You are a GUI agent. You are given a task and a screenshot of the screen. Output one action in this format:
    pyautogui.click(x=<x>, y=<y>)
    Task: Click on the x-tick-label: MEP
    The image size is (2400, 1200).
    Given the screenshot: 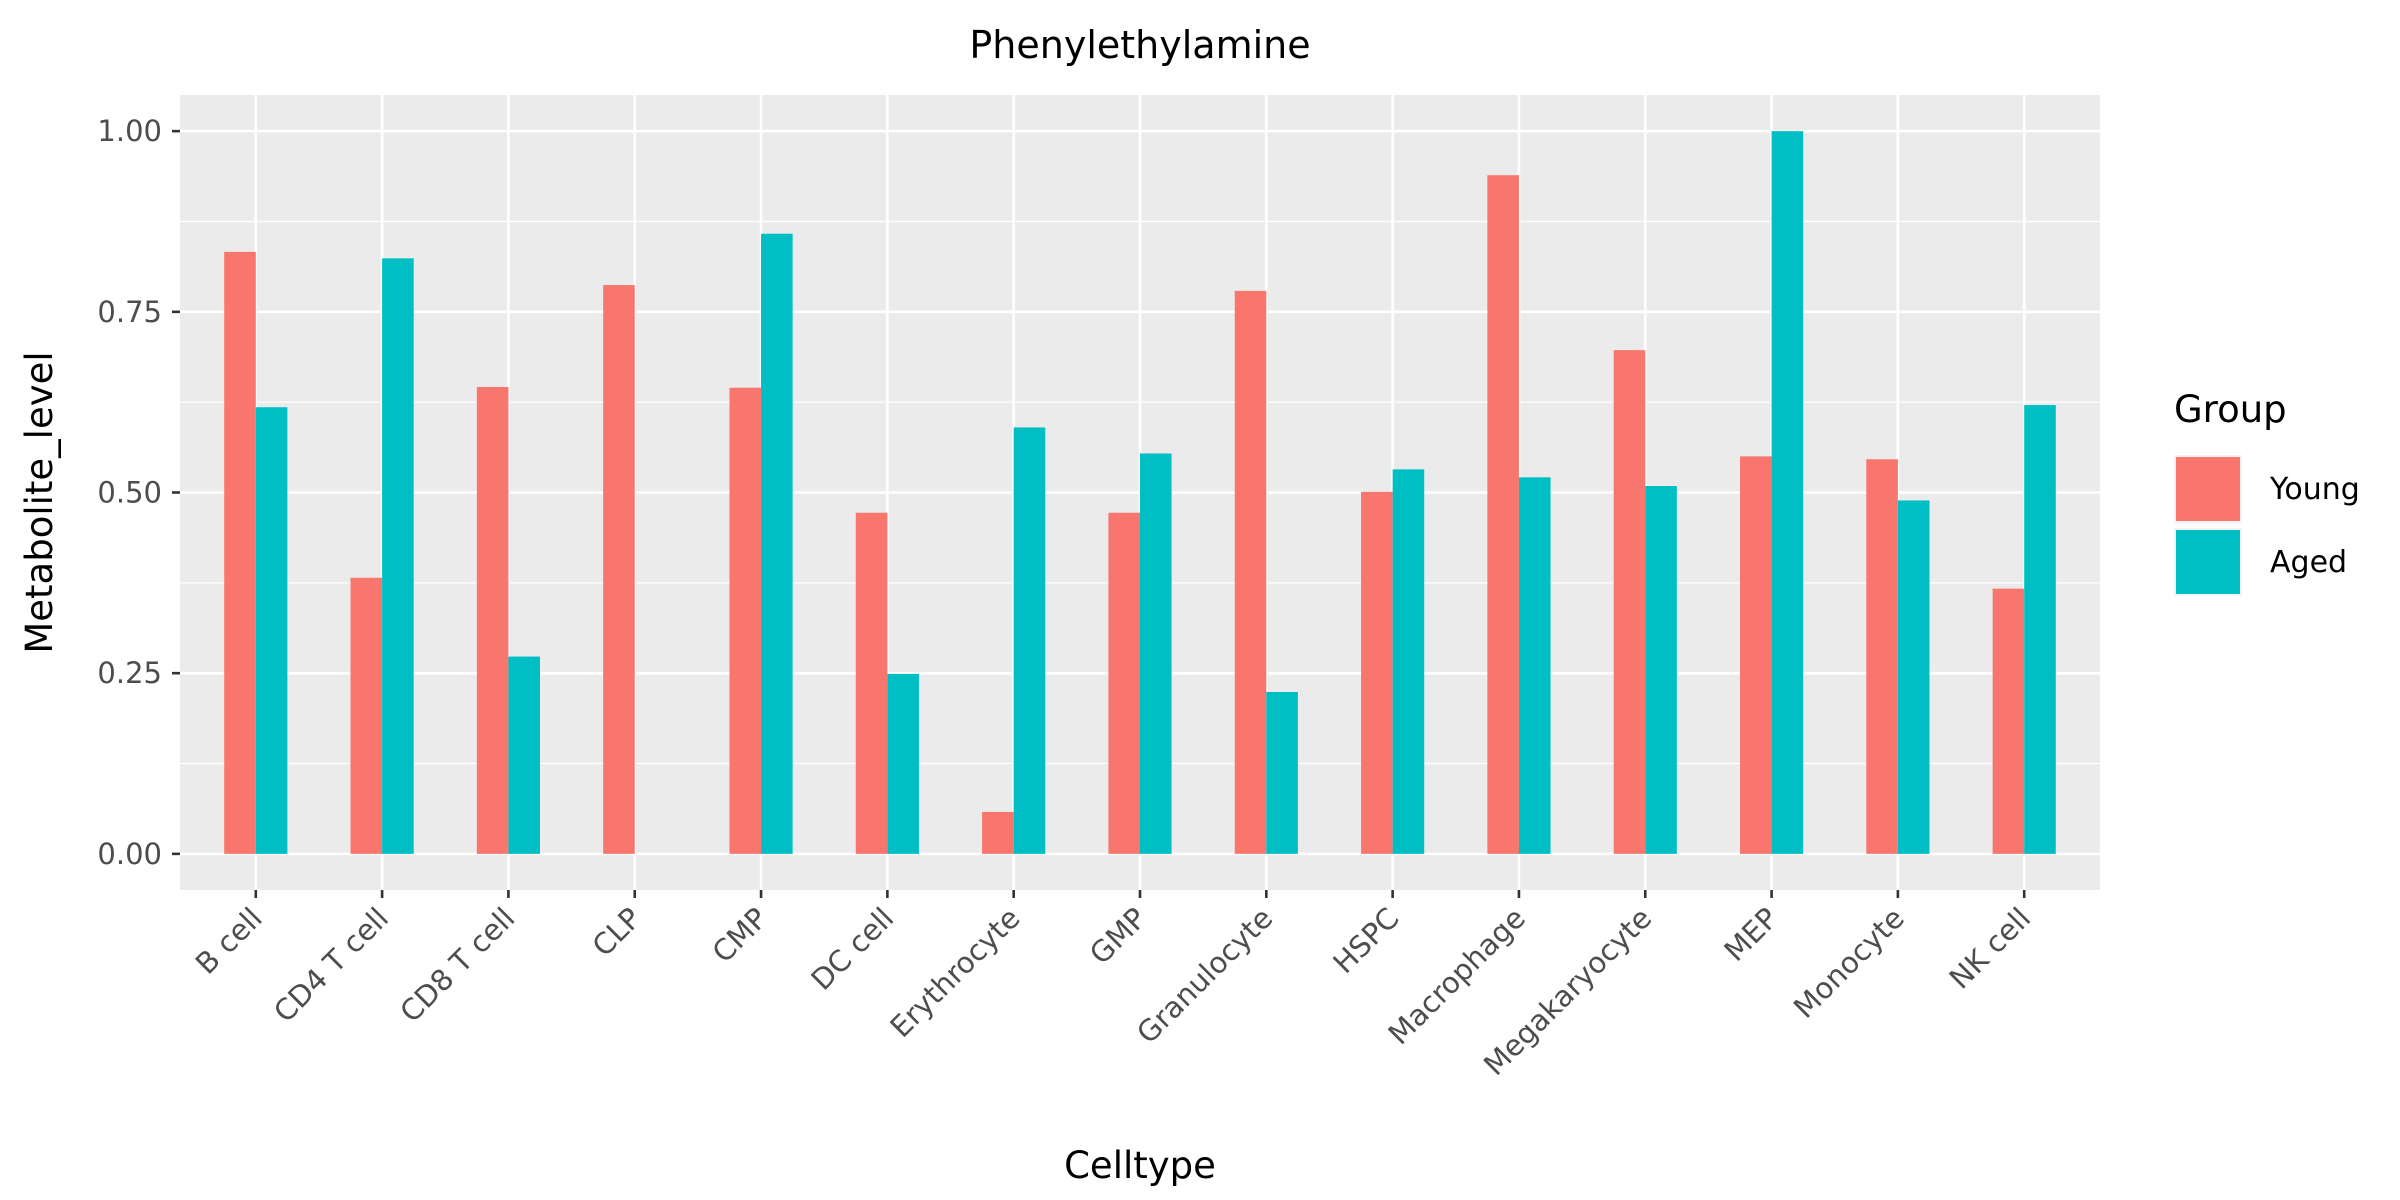 What is the action you would take?
    pyautogui.click(x=1750, y=934)
    